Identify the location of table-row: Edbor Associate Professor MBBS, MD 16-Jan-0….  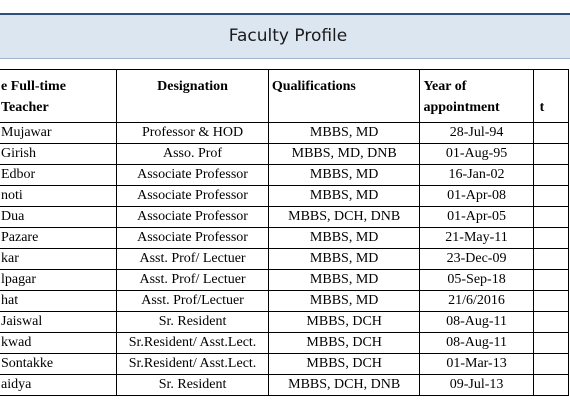
(285, 175).